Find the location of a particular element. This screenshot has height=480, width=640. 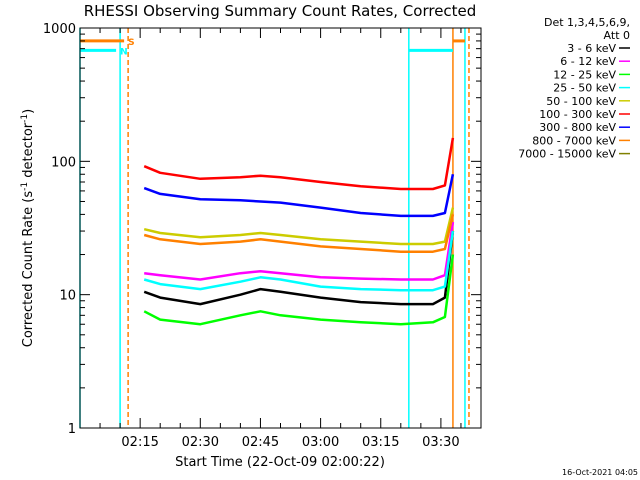

x-axis-label: Start Time (22-Oct-09 02:00:22) is located at coordinates (280, 462).